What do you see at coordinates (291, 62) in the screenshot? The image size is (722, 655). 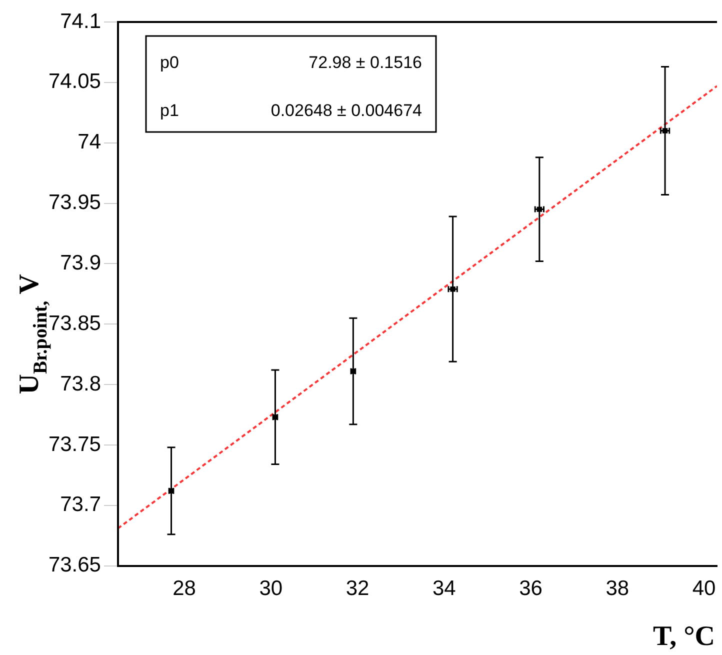 I see `text: p0 72.98 ± 0.1516` at bounding box center [291, 62].